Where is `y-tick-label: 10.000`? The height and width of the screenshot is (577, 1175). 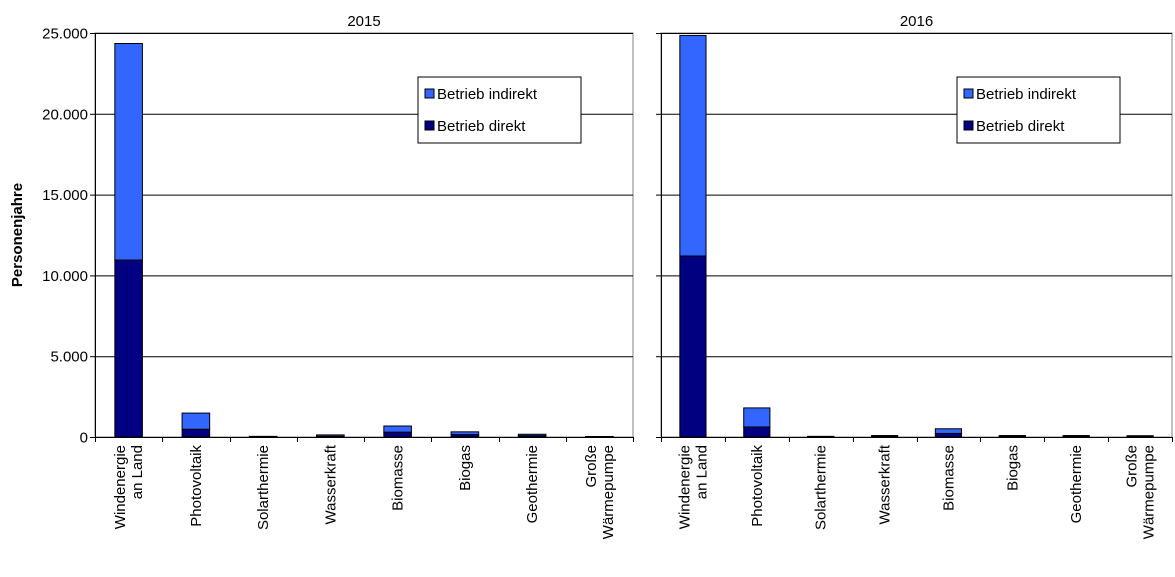 y-tick-label: 10.000 is located at coordinates (65, 276).